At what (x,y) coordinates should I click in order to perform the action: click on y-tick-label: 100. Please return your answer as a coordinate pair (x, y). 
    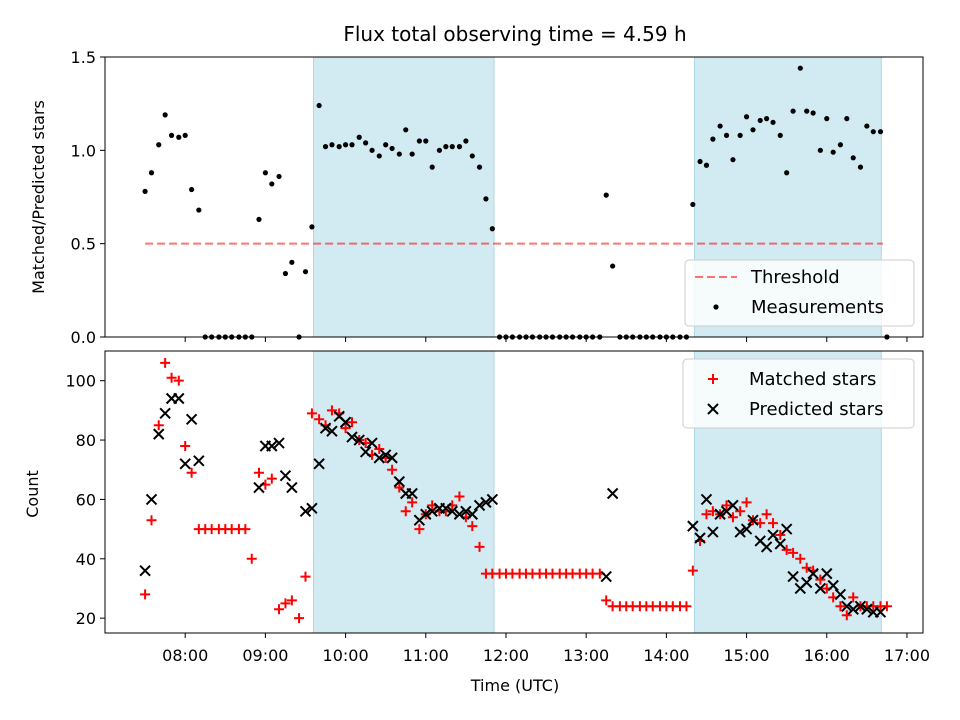
    Looking at the image, I should click on (80, 381).